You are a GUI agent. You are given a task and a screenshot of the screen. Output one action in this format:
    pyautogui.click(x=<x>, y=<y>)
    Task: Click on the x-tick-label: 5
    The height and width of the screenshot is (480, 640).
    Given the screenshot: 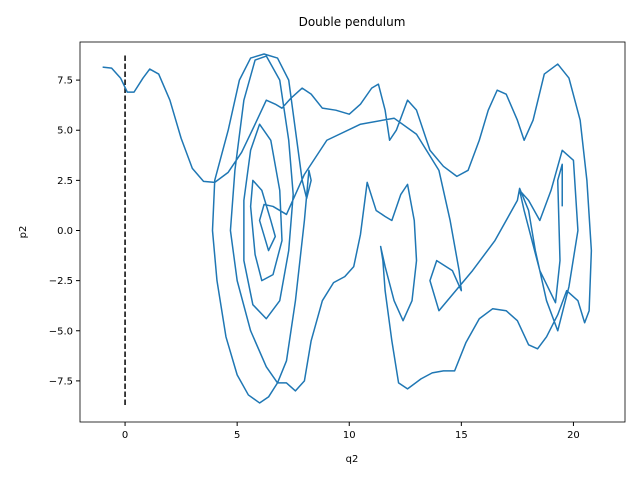 What is the action you would take?
    pyautogui.click(x=237, y=435)
    